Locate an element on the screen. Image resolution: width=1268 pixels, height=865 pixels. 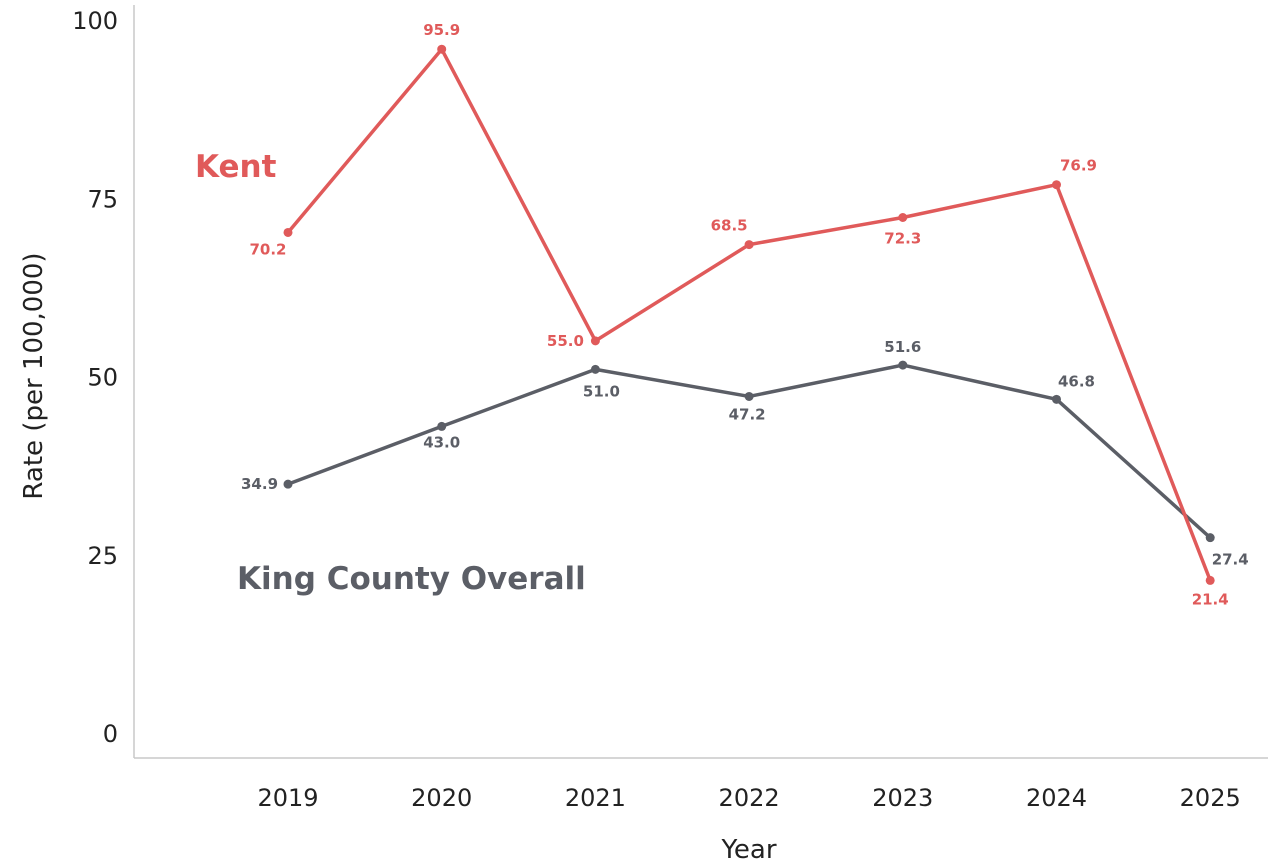
y-tick-label: 75 is located at coordinates (102, 199).